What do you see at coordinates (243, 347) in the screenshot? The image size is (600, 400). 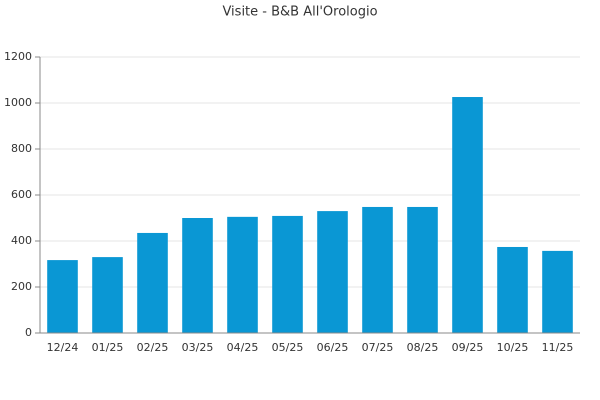 I see `x-tick-label: 04/25` at bounding box center [243, 347].